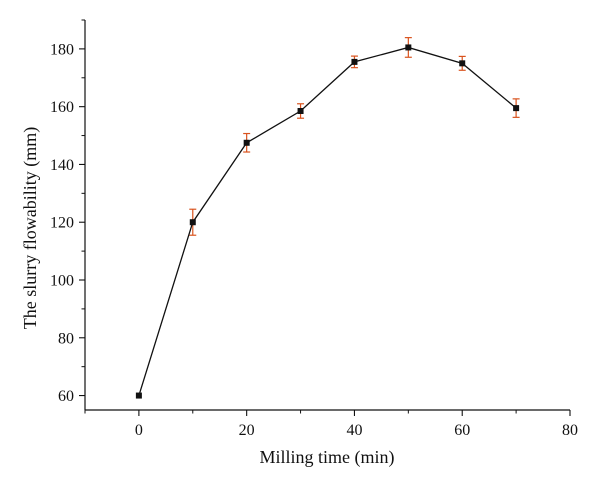 The image size is (600, 487). I want to click on y-tick-label: 160, so click(62, 107).